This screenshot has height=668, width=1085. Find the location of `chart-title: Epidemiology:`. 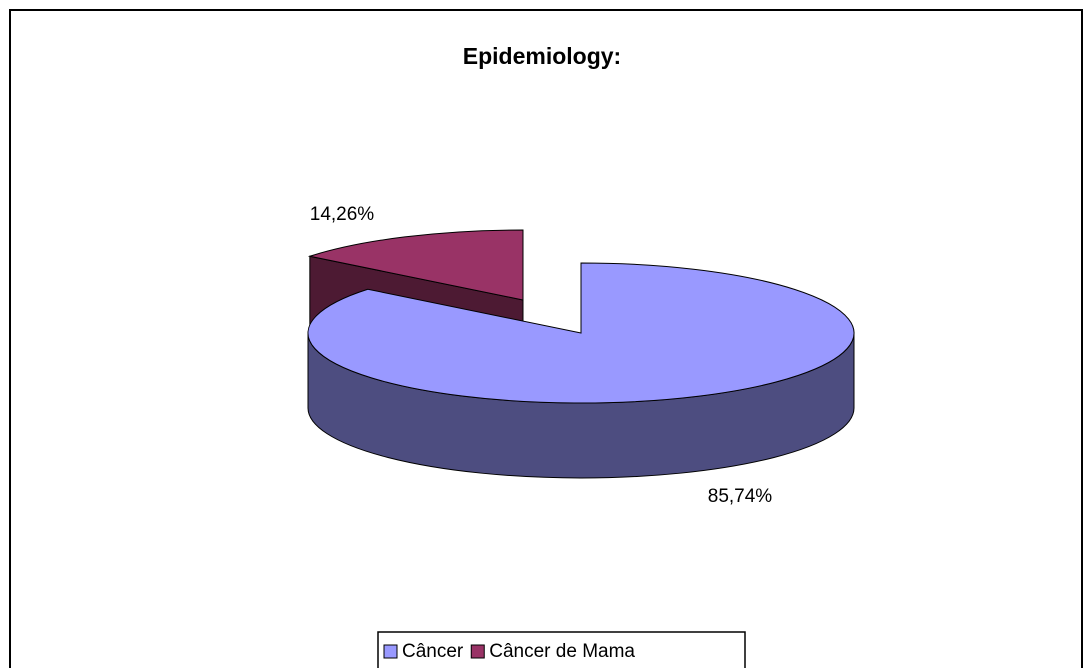

chart-title: Epidemiology: is located at coordinates (542, 56).